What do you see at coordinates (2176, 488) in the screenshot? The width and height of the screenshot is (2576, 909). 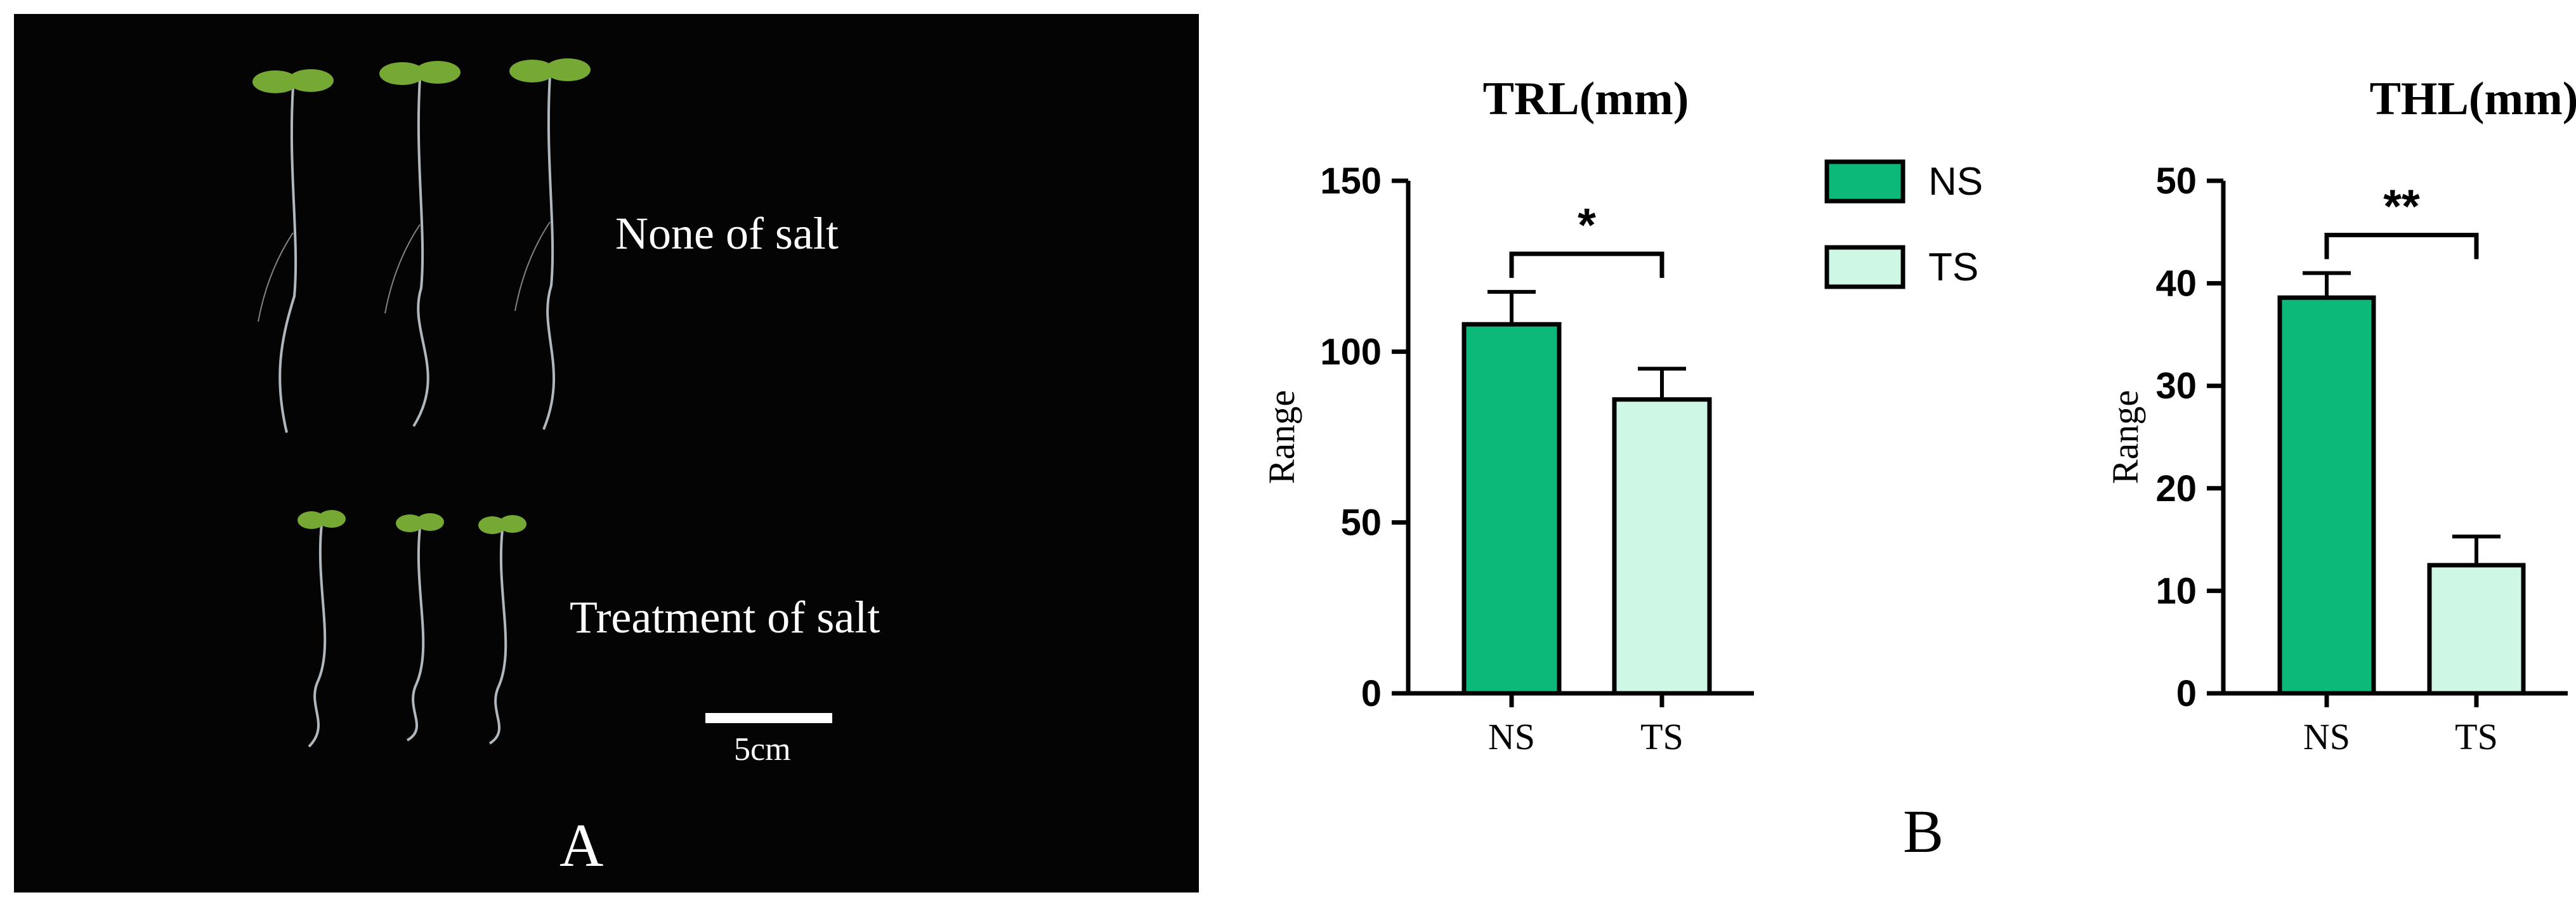 I see `y-tick-label: 20` at bounding box center [2176, 488].